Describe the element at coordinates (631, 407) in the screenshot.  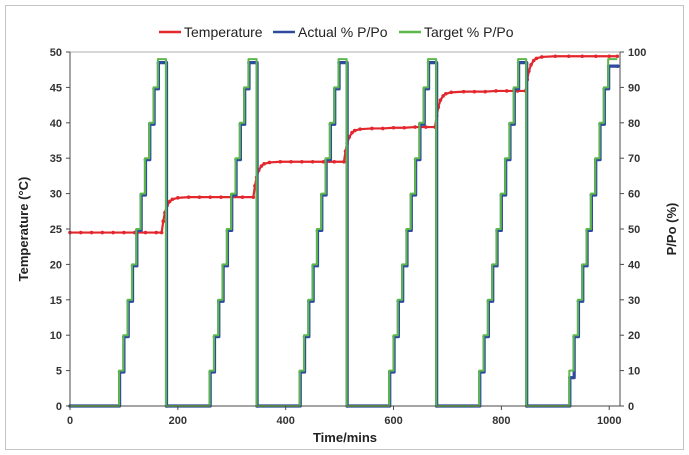
I see `y-right-tick-label: 0` at that location.